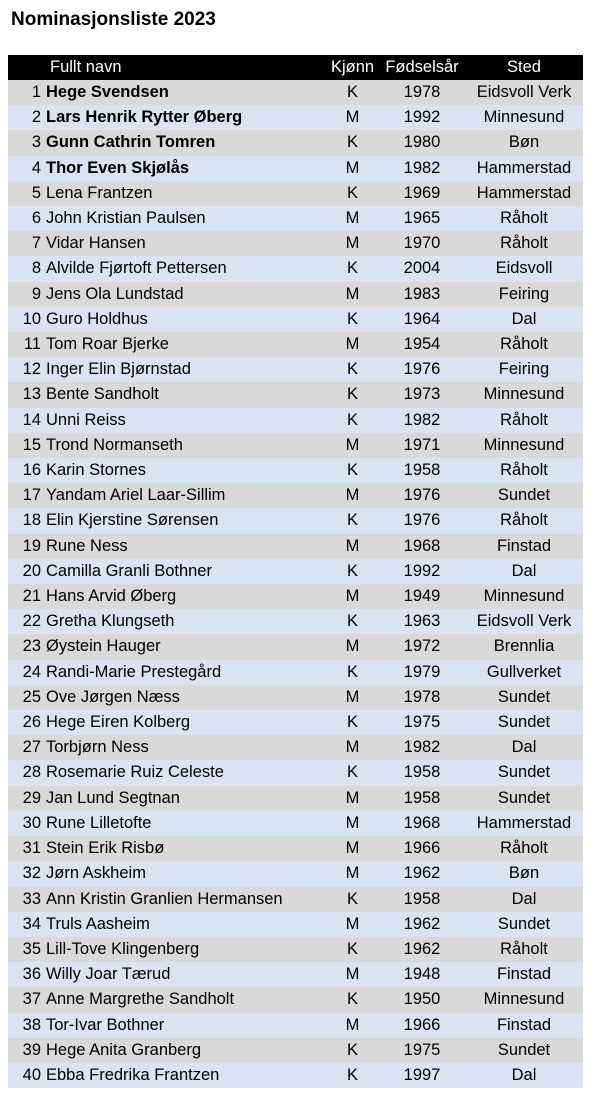 The image size is (600, 1103). What do you see at coordinates (422, 293) in the screenshot?
I see `row-birth-year: 1983` at bounding box center [422, 293].